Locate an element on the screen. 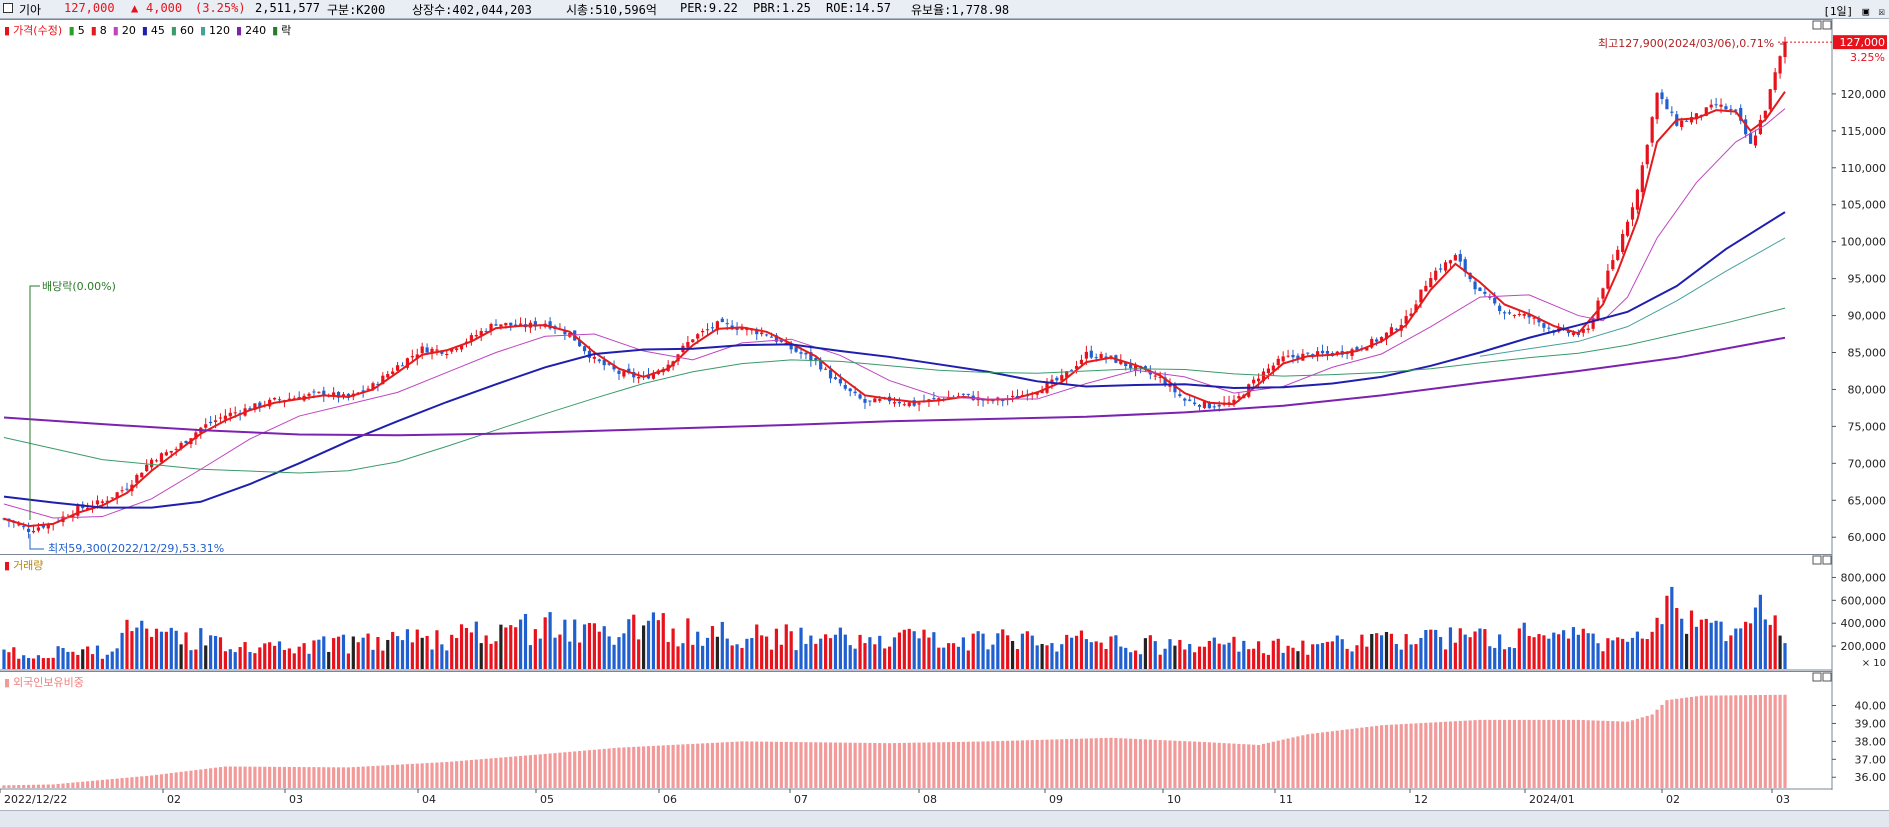  legend-item-45: ▮ 45 is located at coordinates (153, 30).